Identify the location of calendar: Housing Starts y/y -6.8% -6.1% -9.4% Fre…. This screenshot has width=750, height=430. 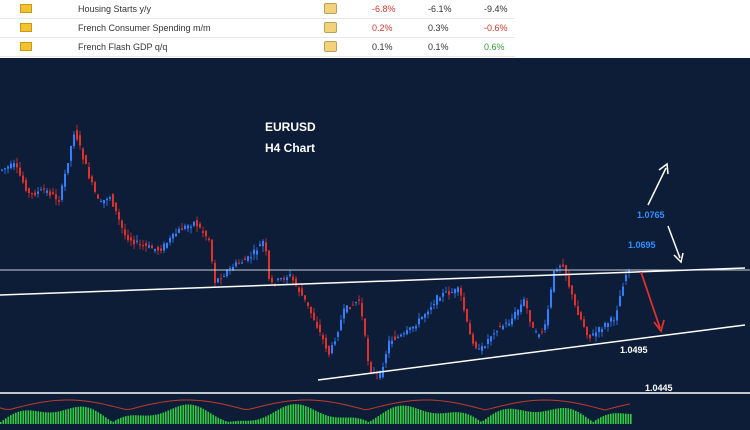
(375, 29).